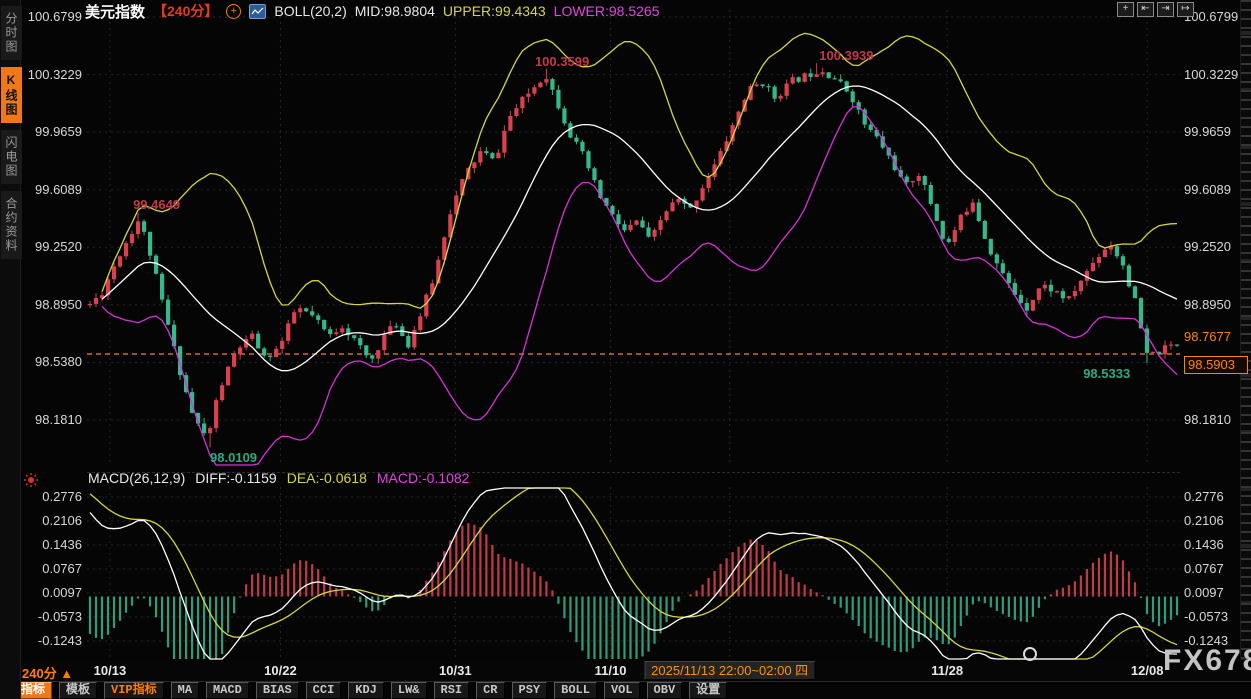  What do you see at coordinates (1216, 364) in the screenshot?
I see `price-label-98.5903: 98.5903` at bounding box center [1216, 364].